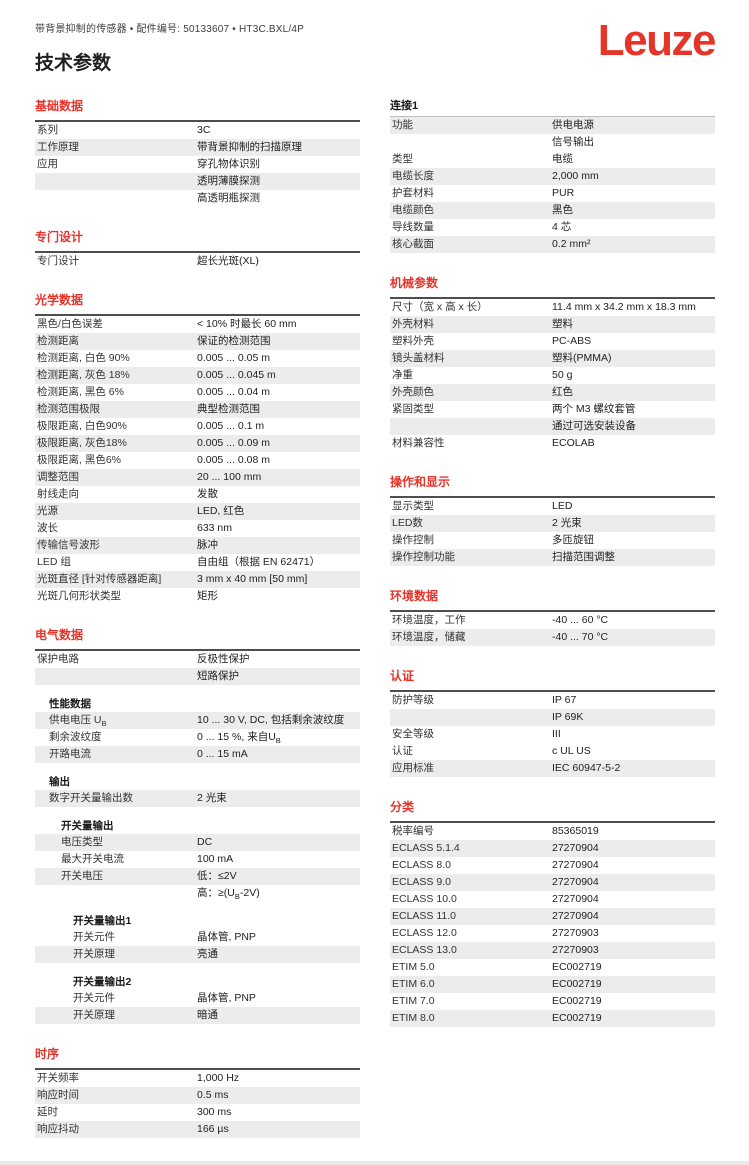 This screenshot has height=1165, width=749. I want to click on spec-row: 环境温度，储藏 -40 ... 70 °C, so click(552, 637).